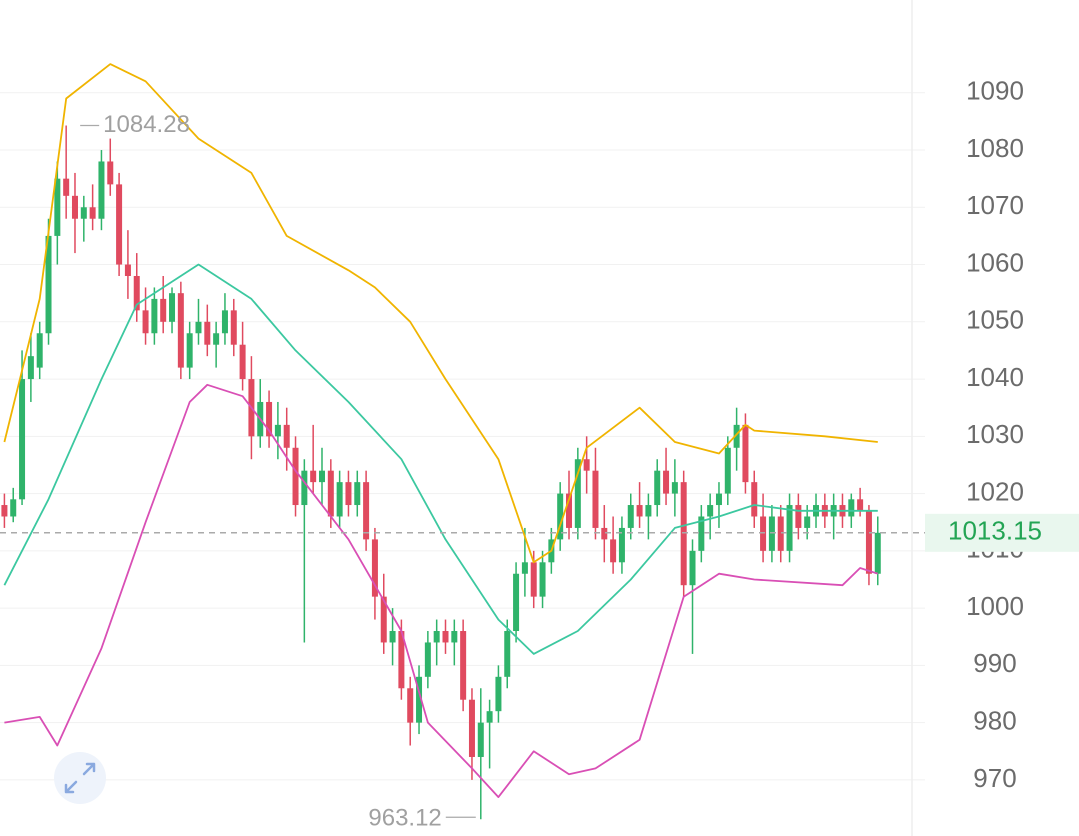  Describe the element at coordinates (995, 262) in the screenshot. I see `y-tick-label: 1060` at that location.